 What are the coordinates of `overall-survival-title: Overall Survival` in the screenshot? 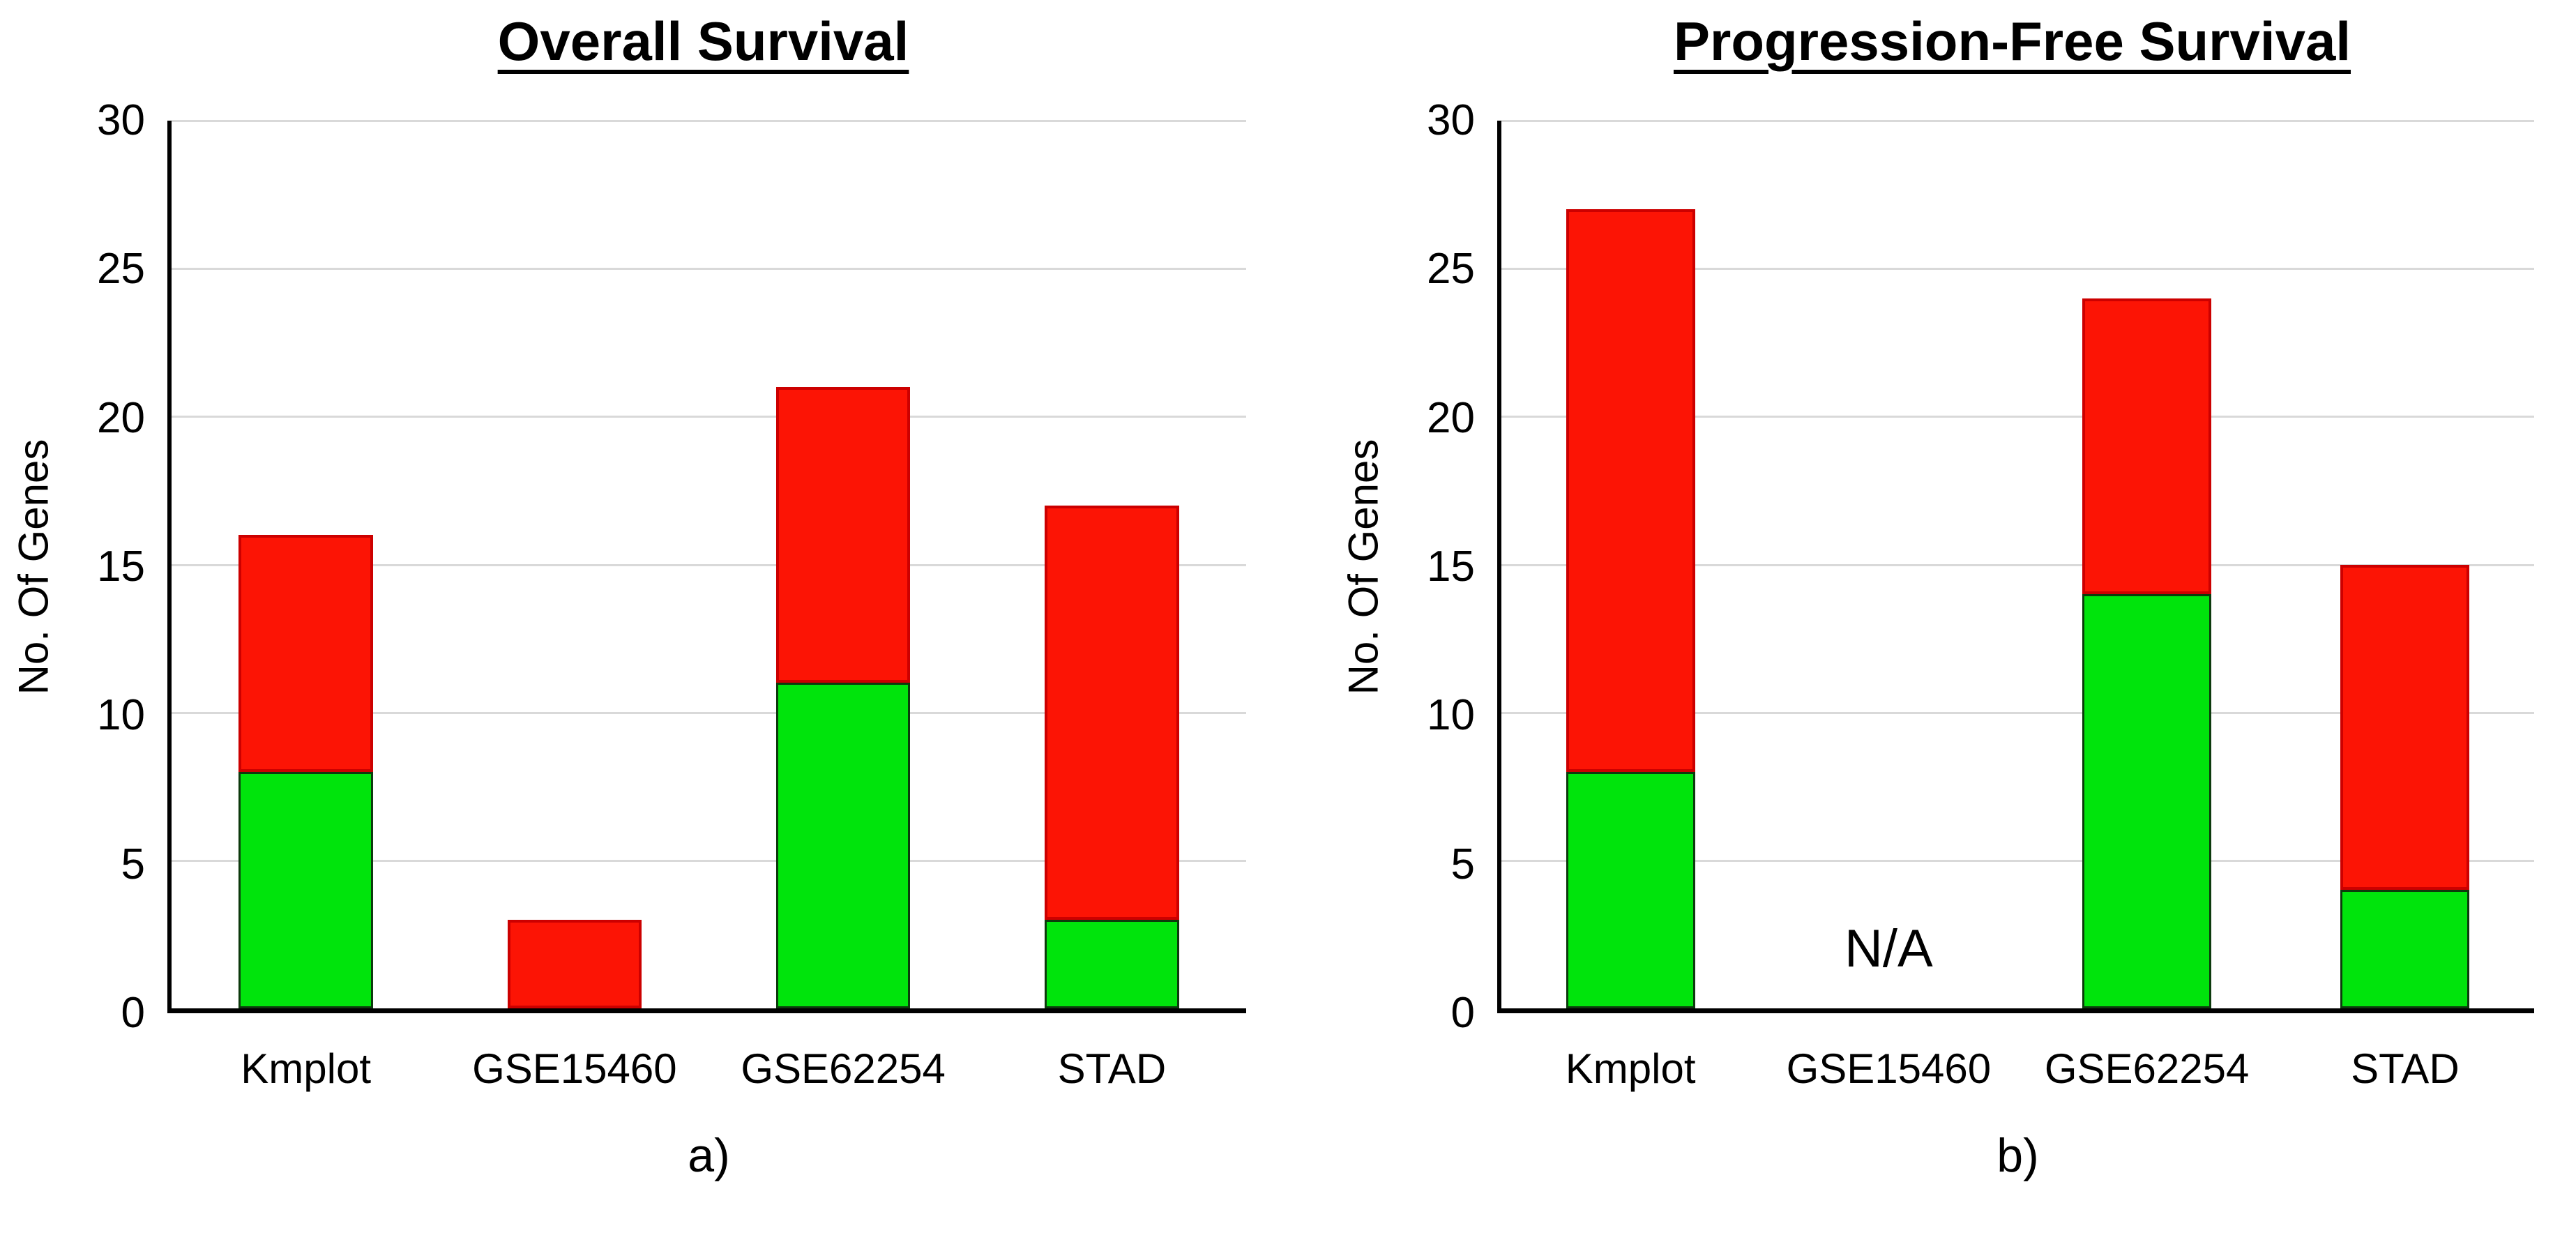 It's located at (703, 41).